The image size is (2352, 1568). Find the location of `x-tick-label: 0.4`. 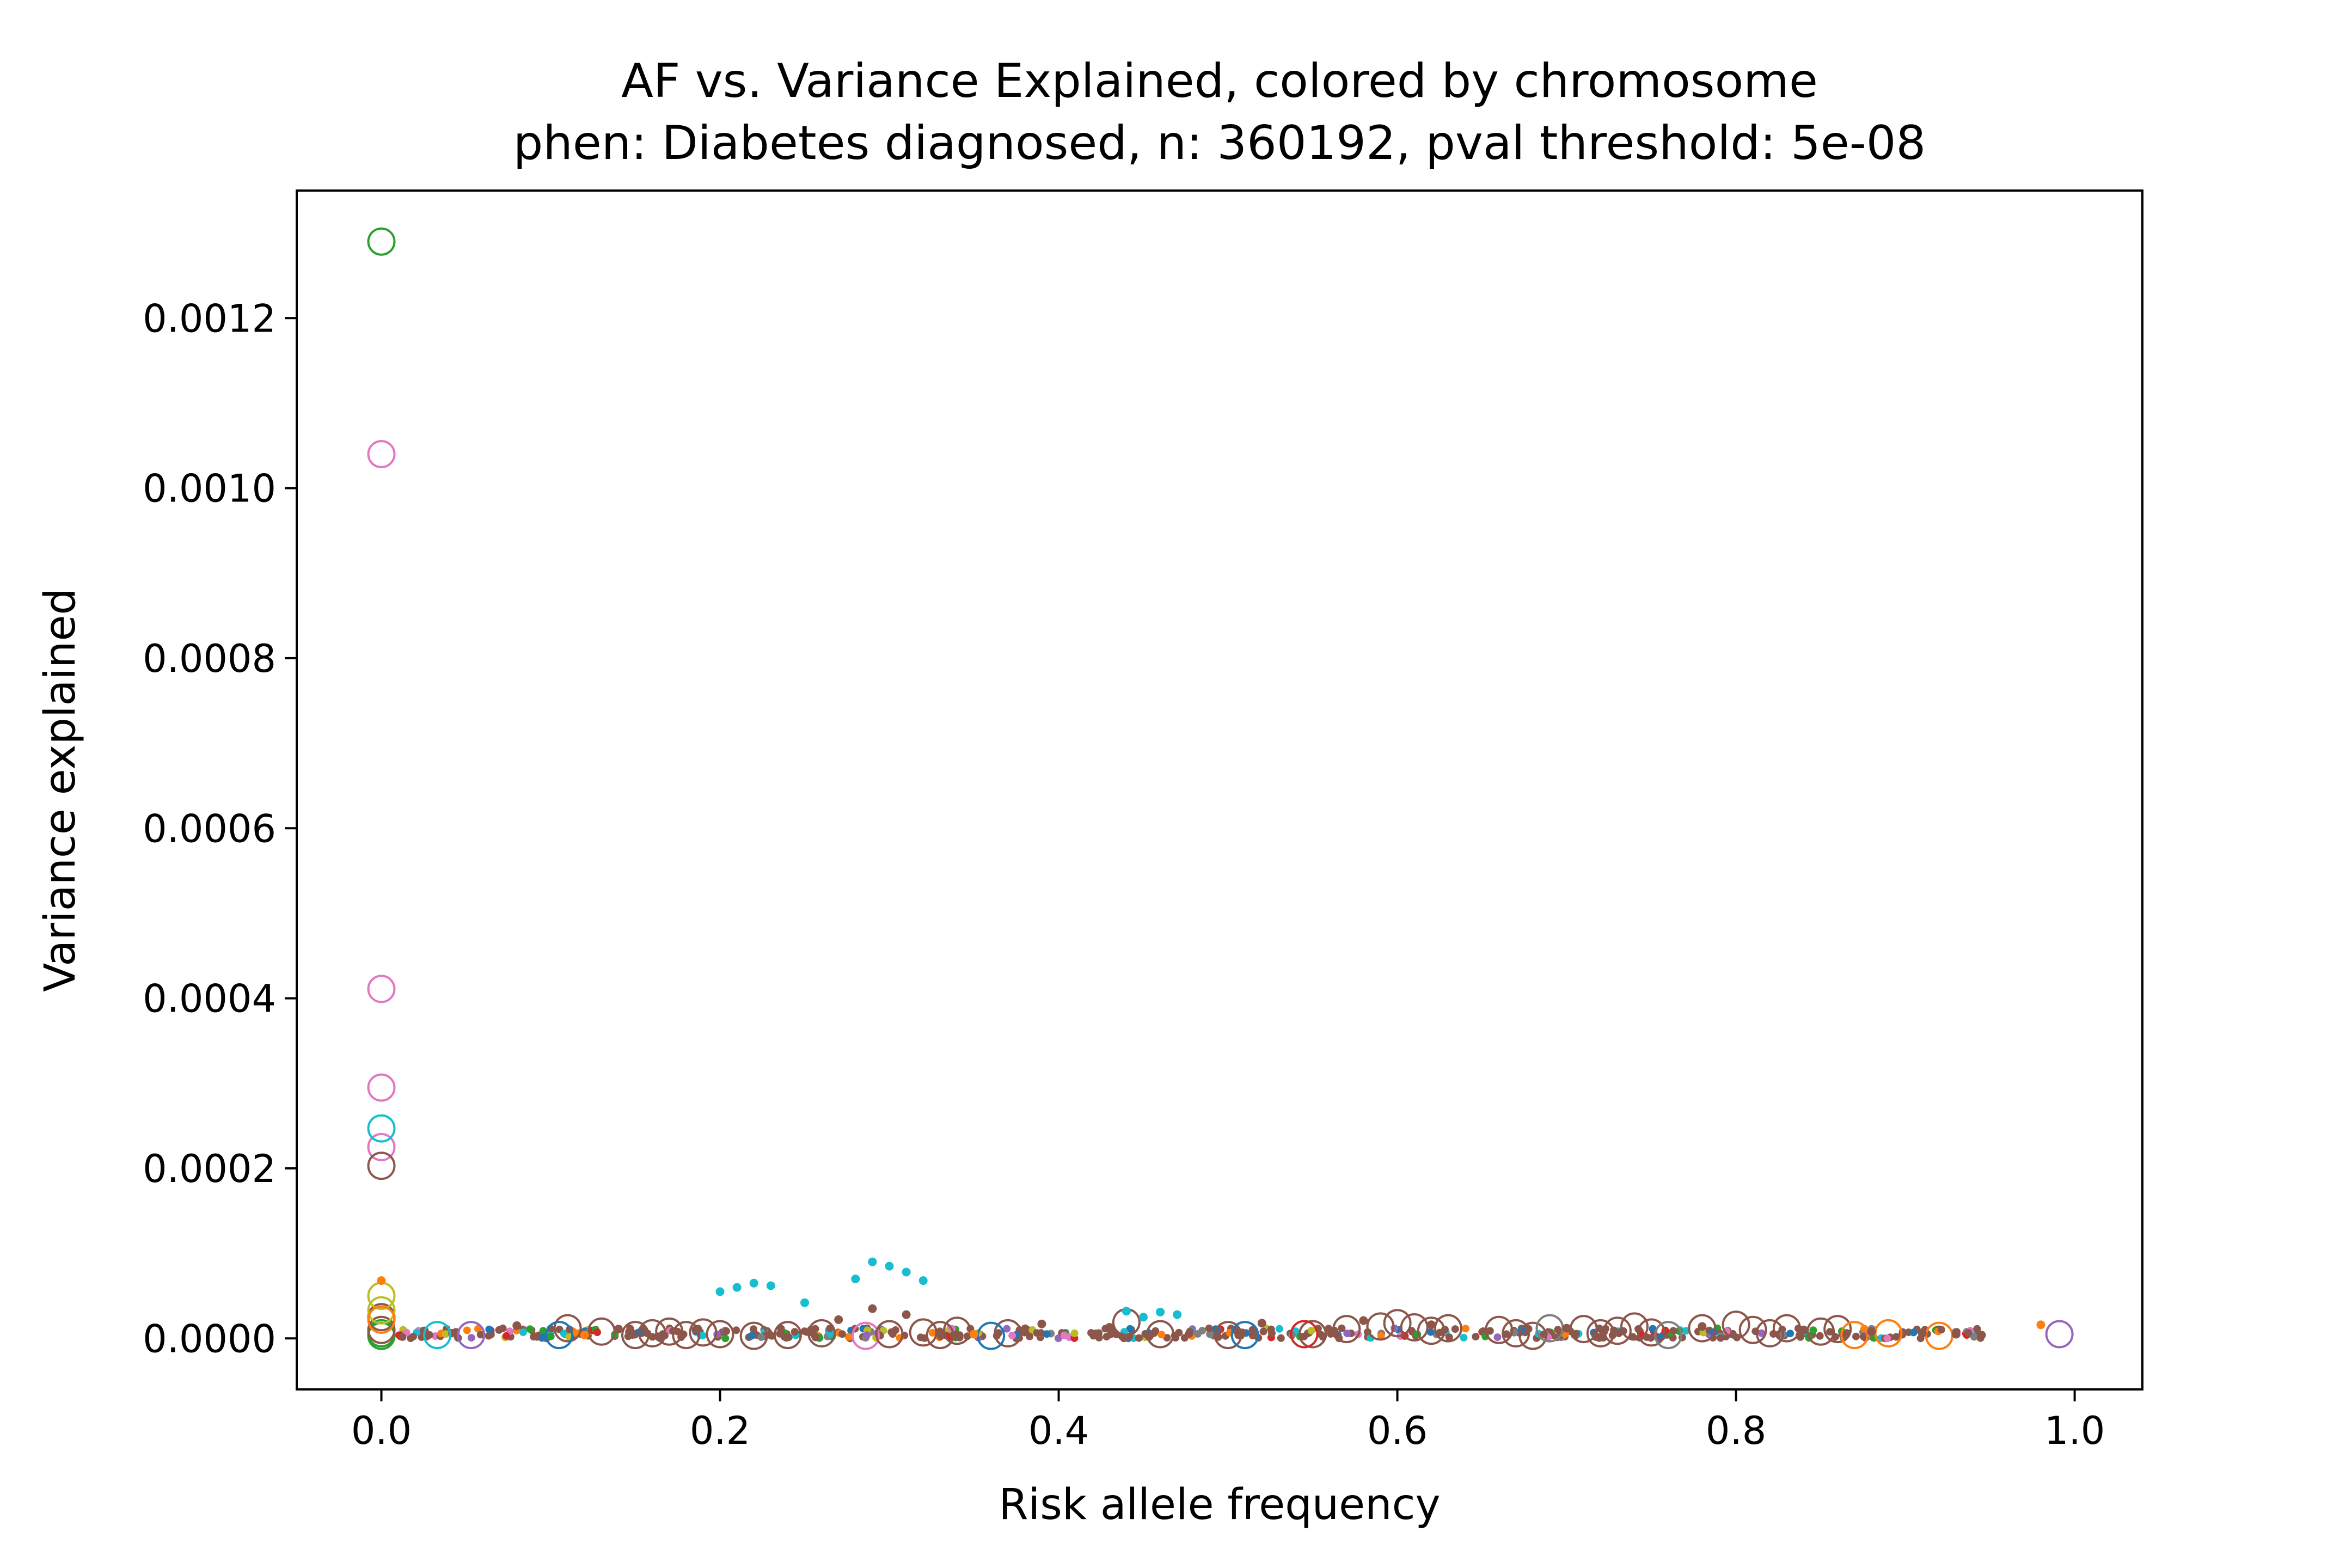

x-tick-label: 0.4 is located at coordinates (1058, 1430).